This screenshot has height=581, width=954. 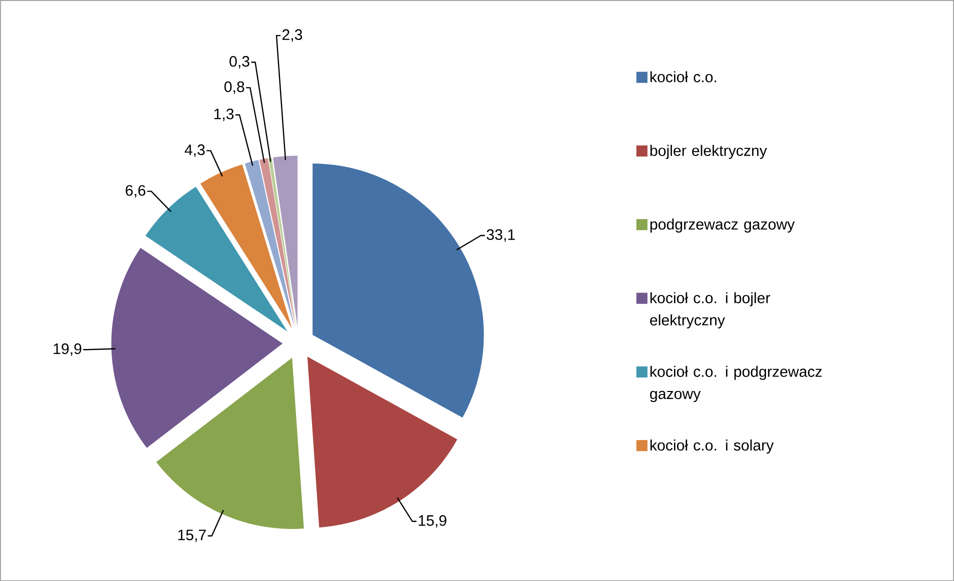 What do you see at coordinates (736, 384) in the screenshot?
I see `legend-label: kocioł c.o. i podgrzewacz gazowy` at bounding box center [736, 384].